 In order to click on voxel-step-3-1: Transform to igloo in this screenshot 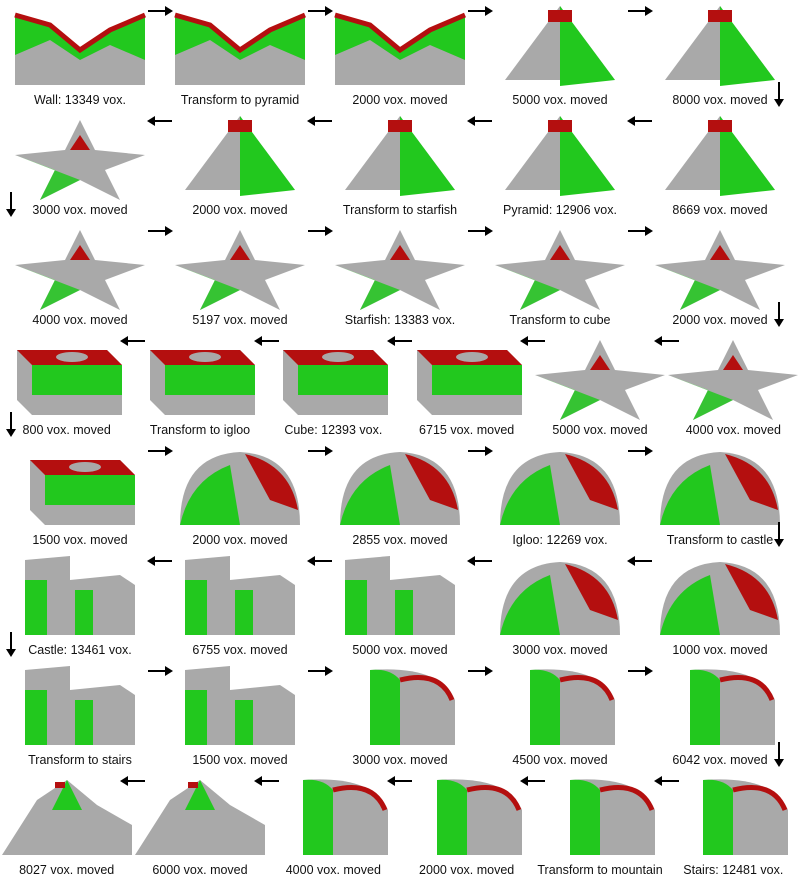, I will do `click(200, 384)`.